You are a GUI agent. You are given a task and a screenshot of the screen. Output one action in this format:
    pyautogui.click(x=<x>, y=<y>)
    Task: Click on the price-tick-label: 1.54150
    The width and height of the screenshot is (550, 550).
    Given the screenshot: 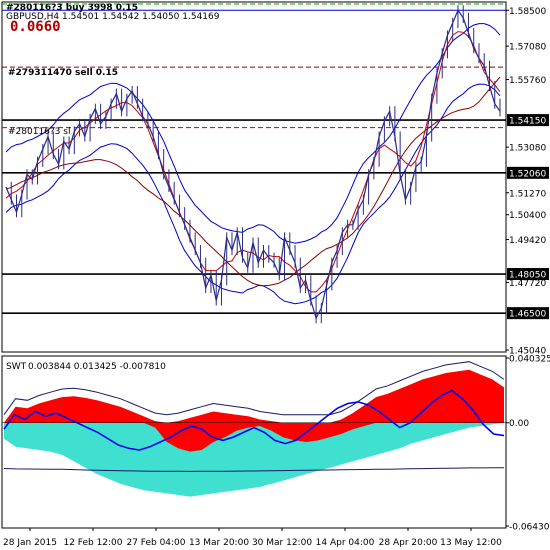 What is the action you would take?
    pyautogui.click(x=527, y=122)
    